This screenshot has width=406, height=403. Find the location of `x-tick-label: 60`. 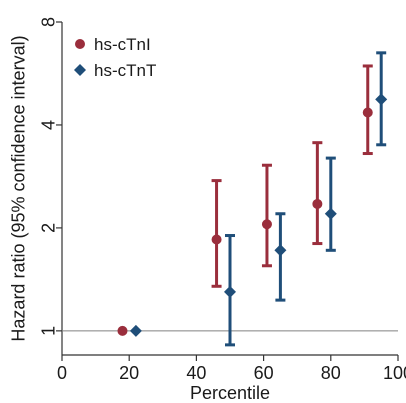

x-tick-label: 60 is located at coordinates (264, 373).